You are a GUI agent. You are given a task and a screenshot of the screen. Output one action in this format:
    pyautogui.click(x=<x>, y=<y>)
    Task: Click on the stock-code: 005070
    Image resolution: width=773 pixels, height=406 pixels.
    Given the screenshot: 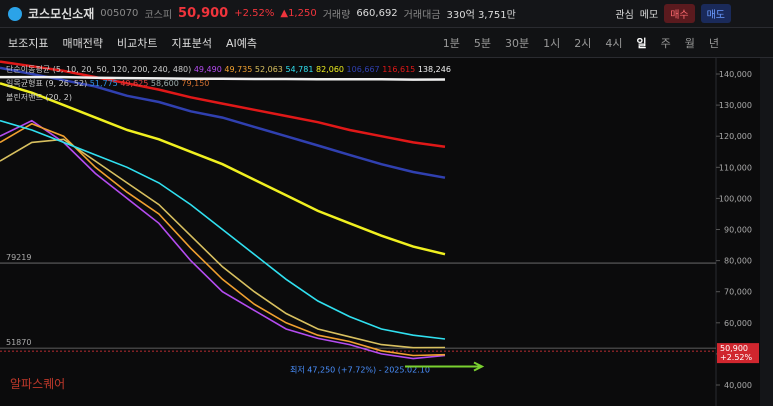 What is the action you would take?
    pyautogui.click(x=119, y=13)
    